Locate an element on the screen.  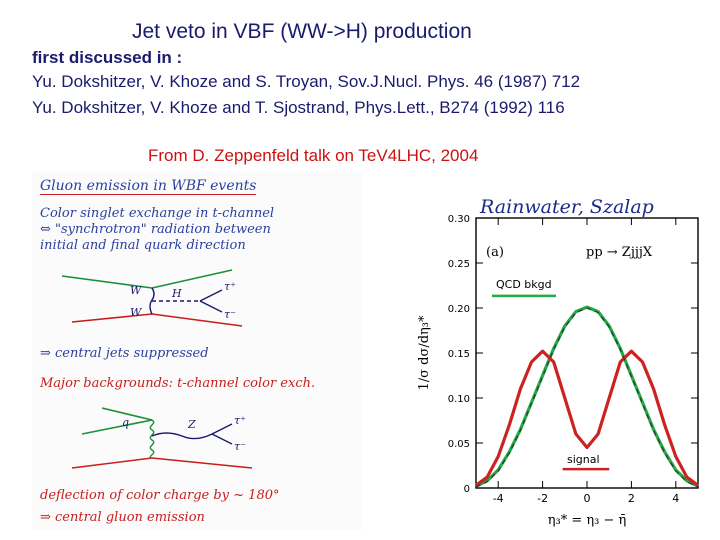
bg-tau-plus-line is located at coordinates (222, 429).